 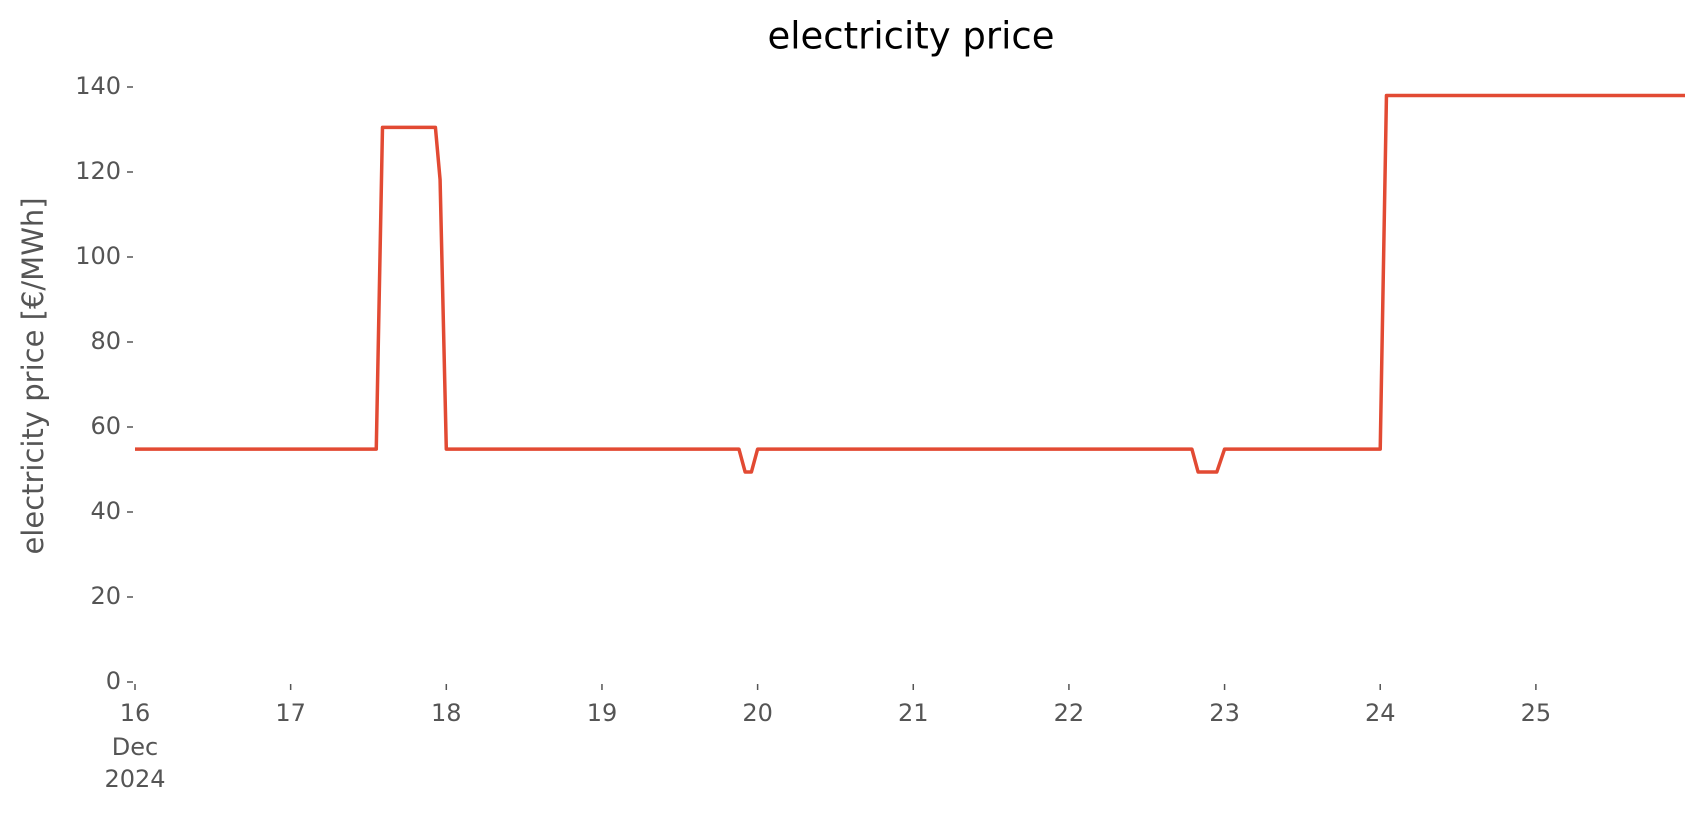 I want to click on x-tick-label: 25, so click(x=1536, y=713).